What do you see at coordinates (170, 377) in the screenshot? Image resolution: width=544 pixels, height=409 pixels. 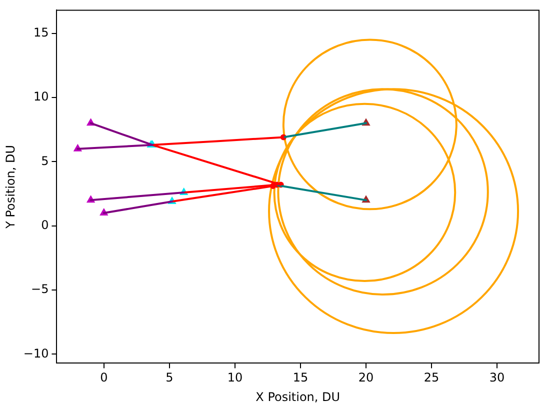 I see `x-tick-label: 5` at bounding box center [170, 377].